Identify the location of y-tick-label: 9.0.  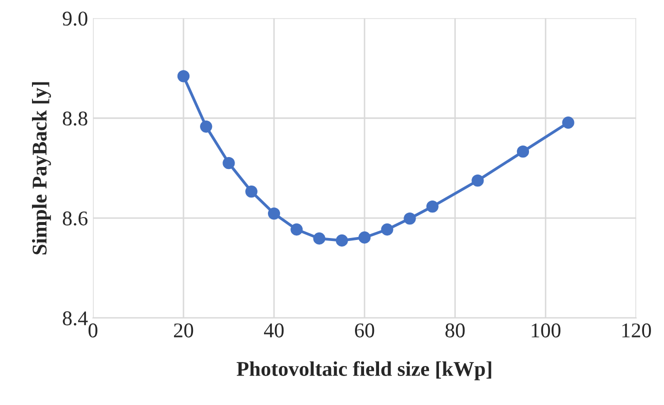
(75, 19).